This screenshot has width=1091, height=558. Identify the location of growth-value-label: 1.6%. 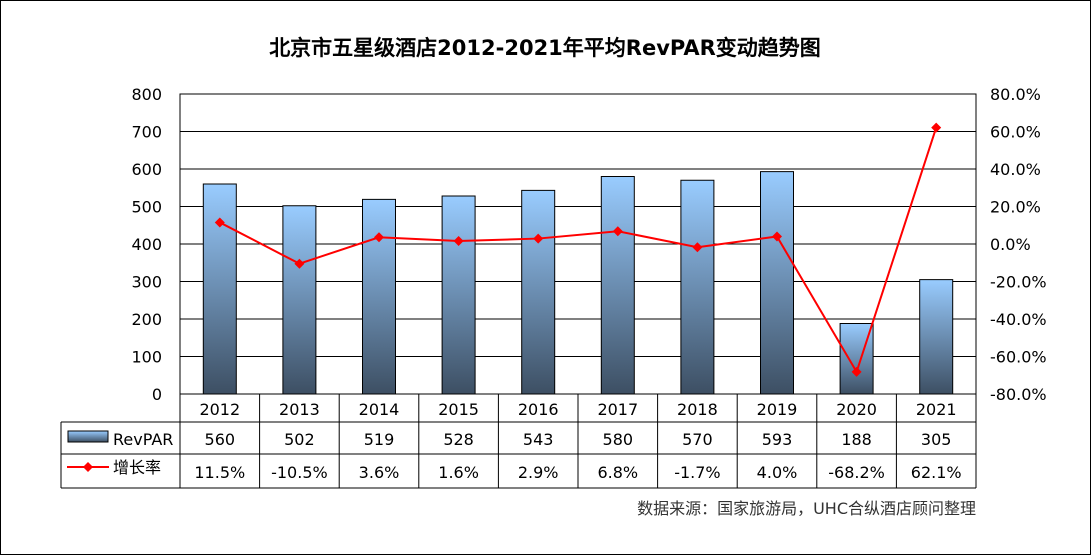
(458, 472).